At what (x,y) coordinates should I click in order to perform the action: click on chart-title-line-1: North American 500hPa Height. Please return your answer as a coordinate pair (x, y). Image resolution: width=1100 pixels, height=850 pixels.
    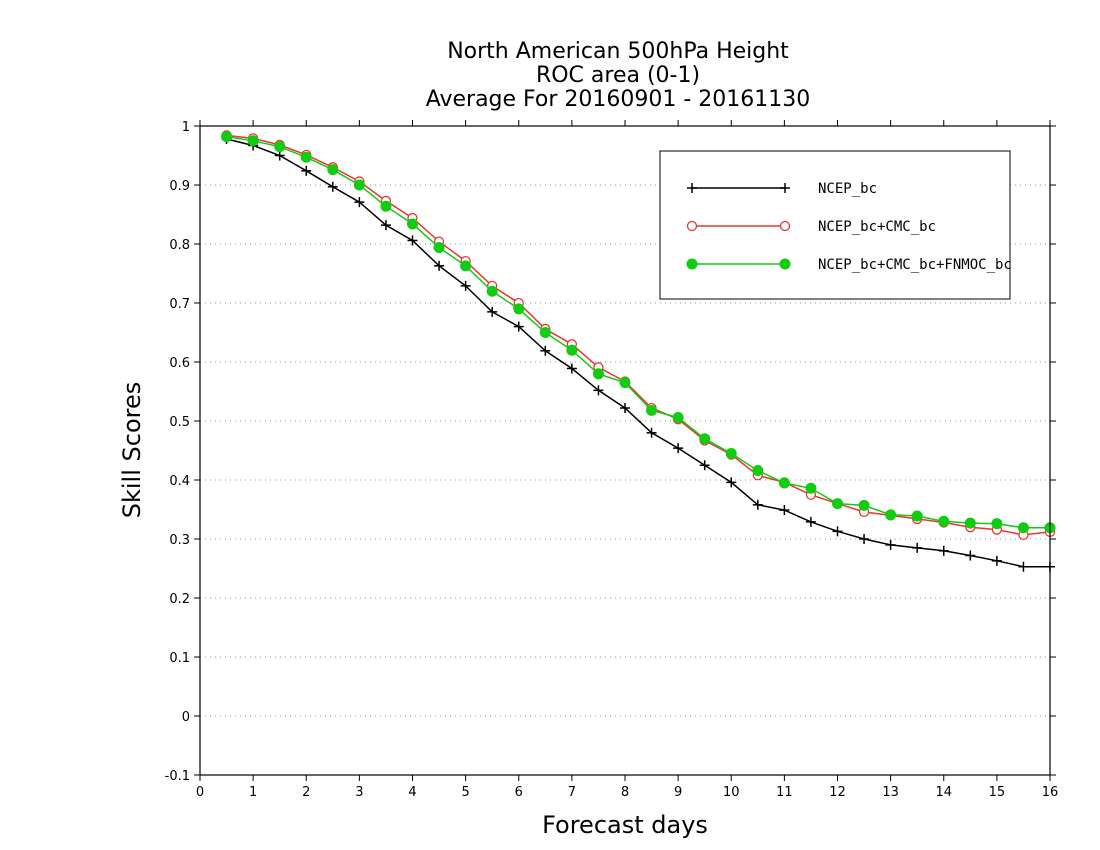
    Looking at the image, I should click on (618, 51).